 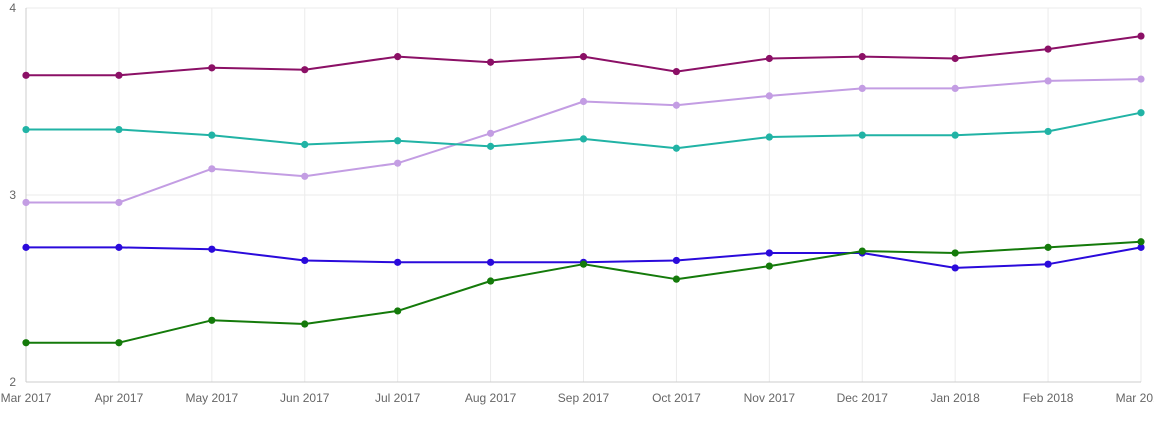 I want to click on x-tick-label: Nov 2017, so click(x=770, y=398).